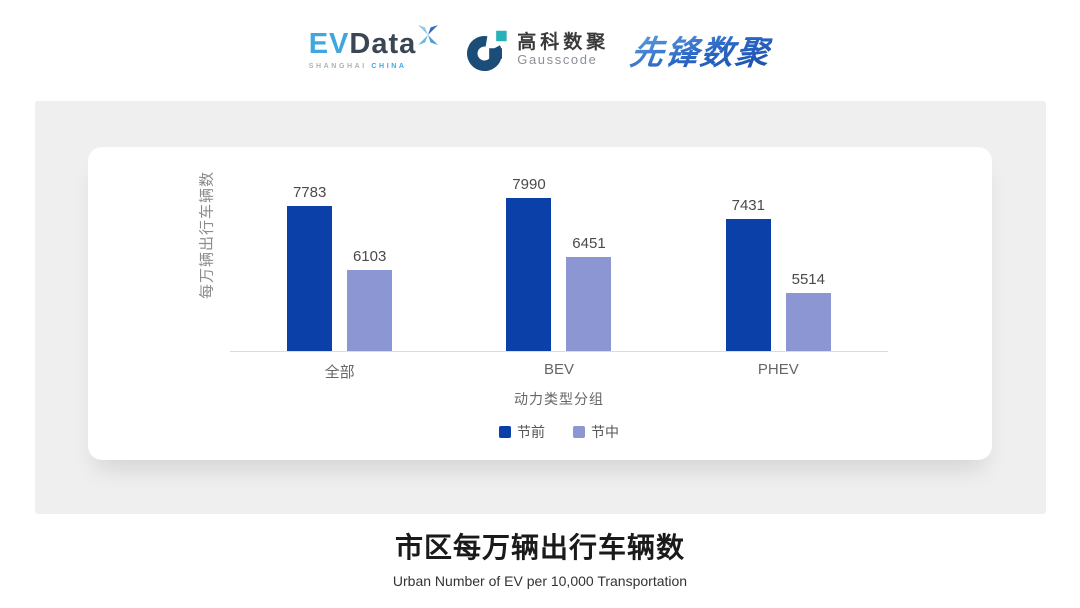  I want to click on bar-节前-全部, so click(310, 278).